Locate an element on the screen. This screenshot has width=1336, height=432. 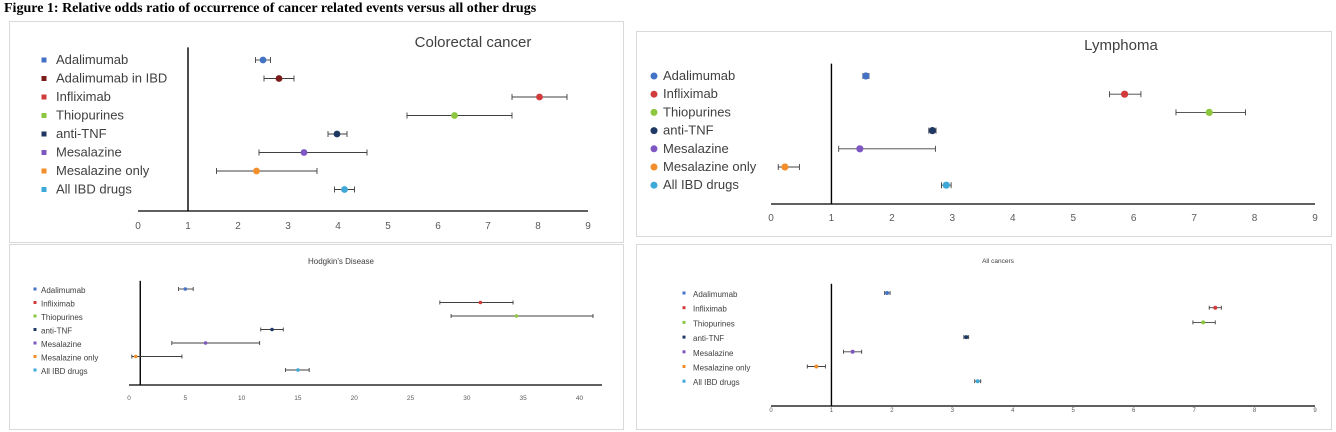
x-tick-label: 15 is located at coordinates (298, 398).